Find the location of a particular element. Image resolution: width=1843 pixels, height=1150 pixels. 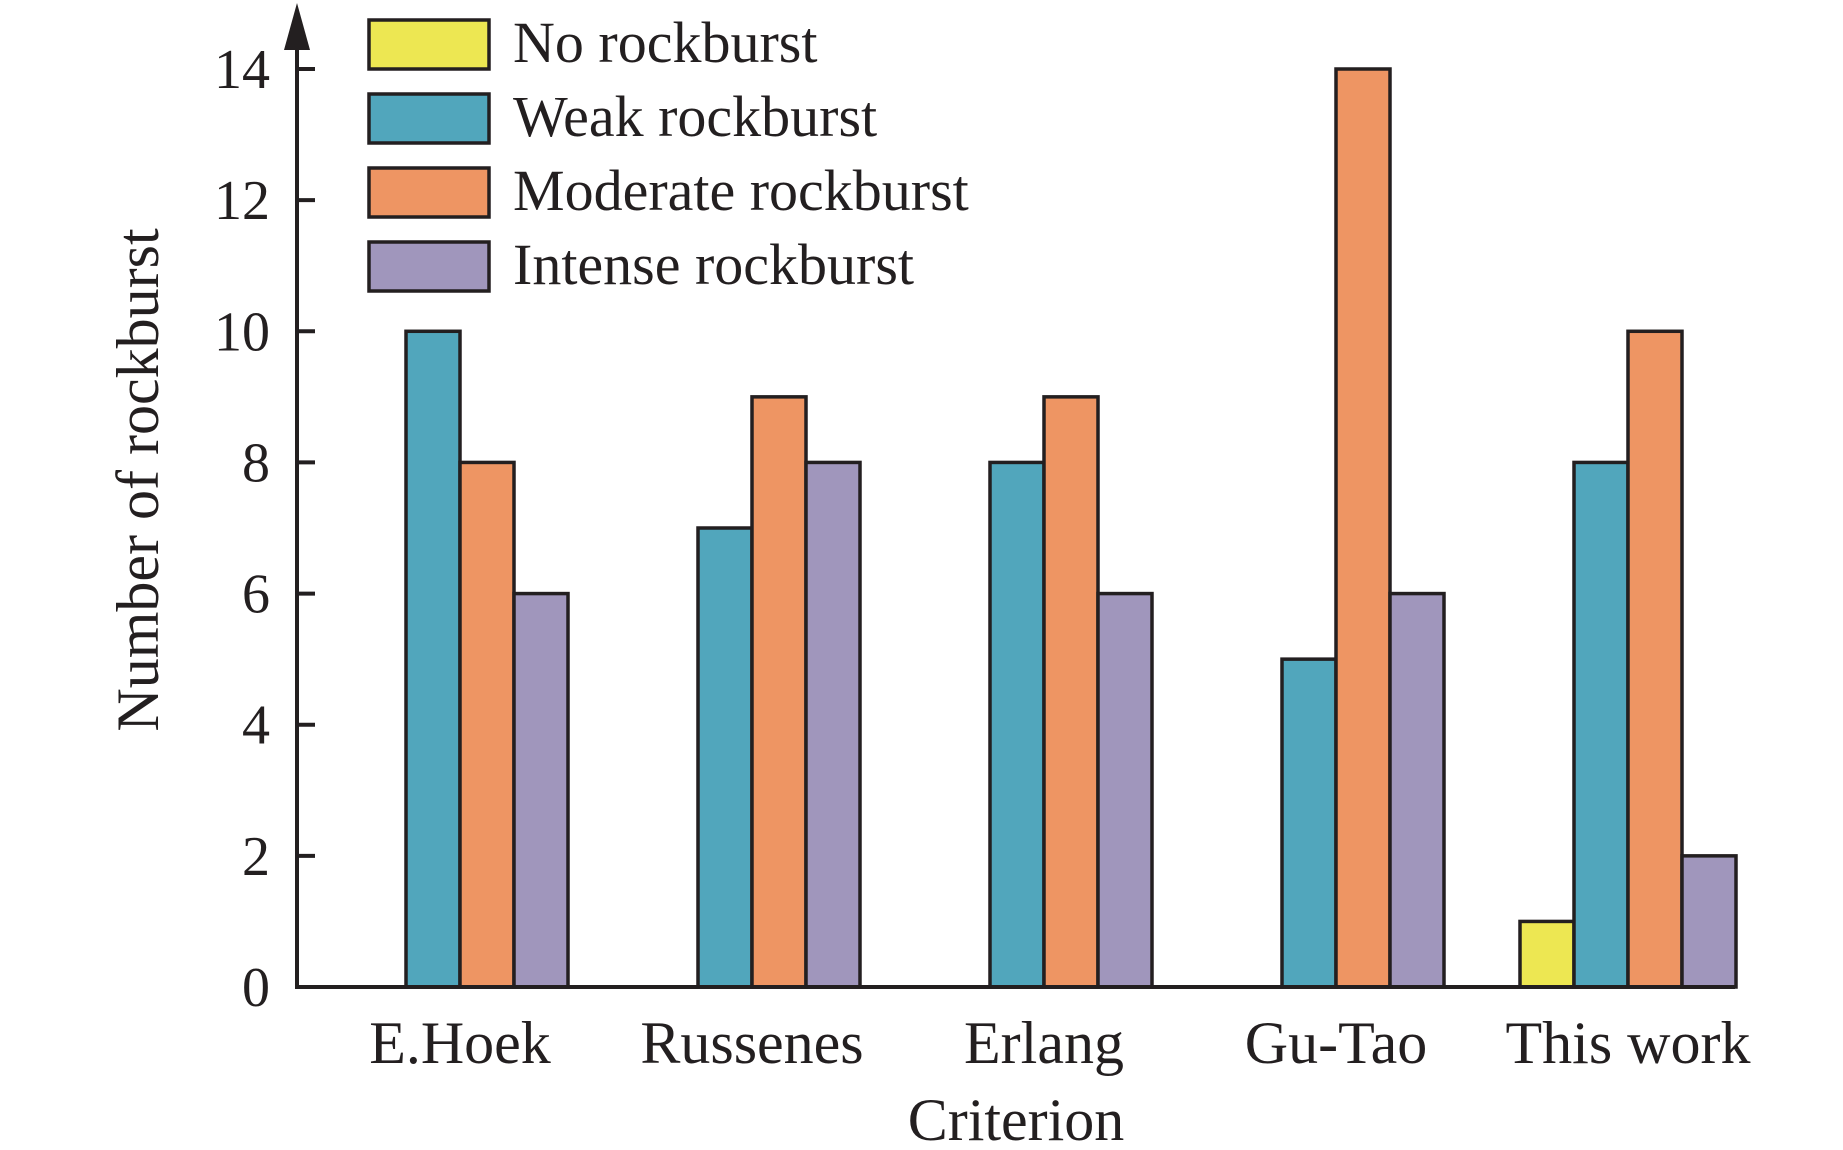

bar-russenes-intense-rockburst is located at coordinates (833, 724).